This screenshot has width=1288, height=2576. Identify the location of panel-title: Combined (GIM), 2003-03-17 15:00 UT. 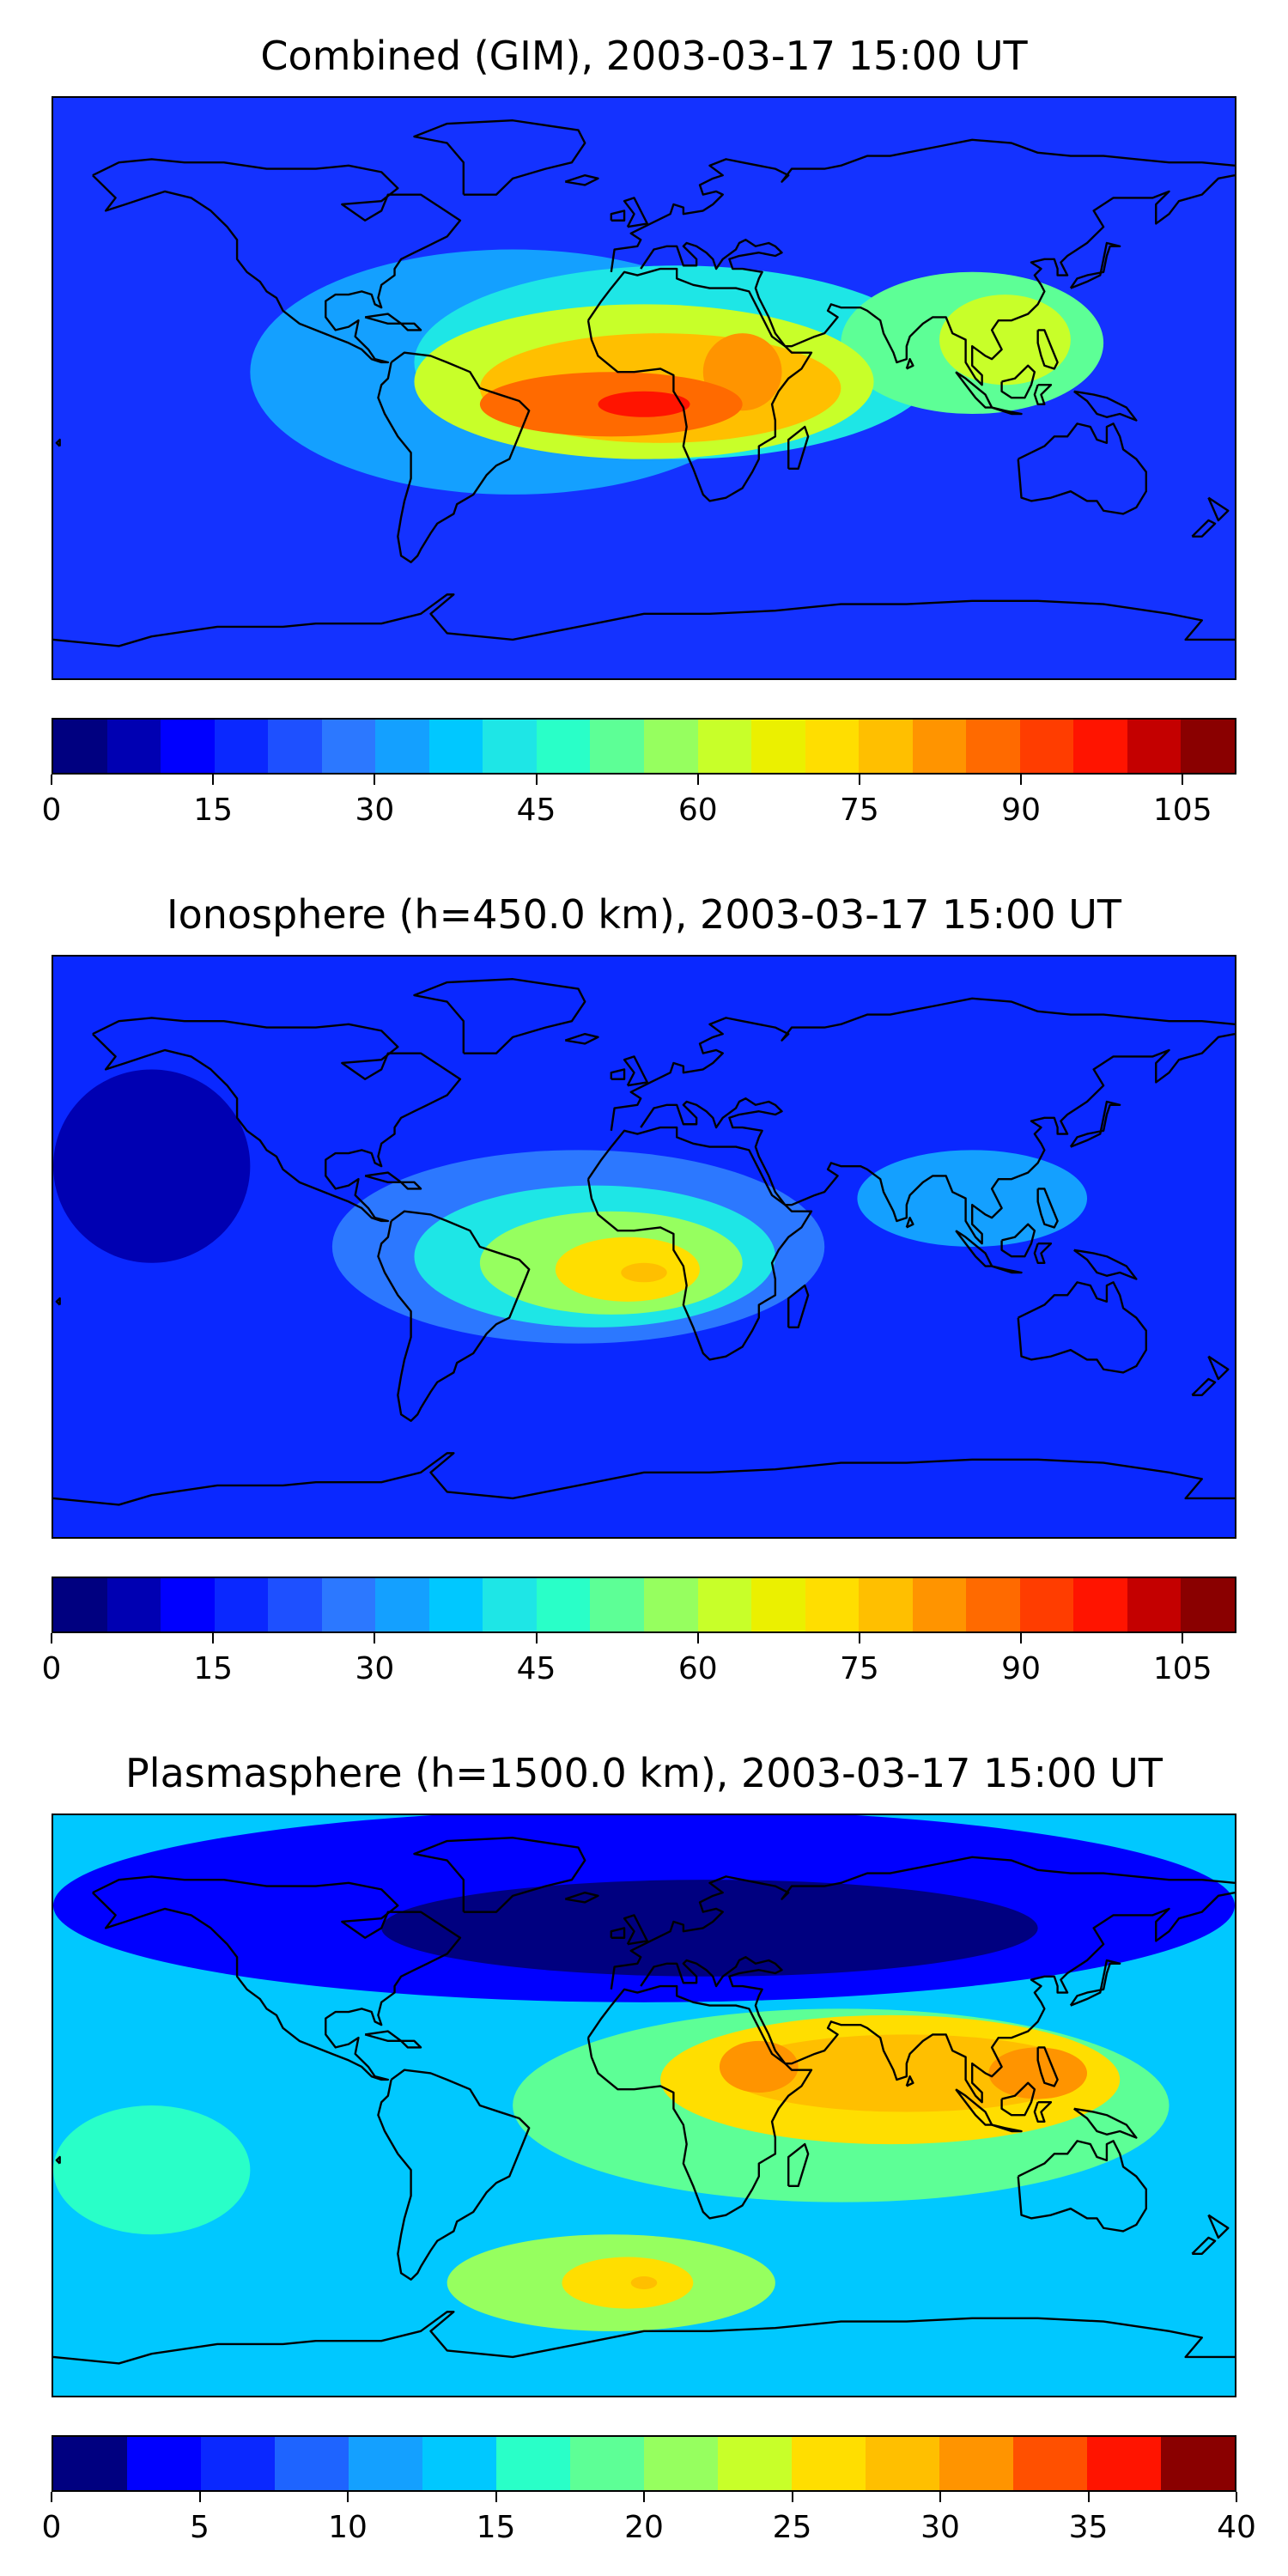
(644, 56).